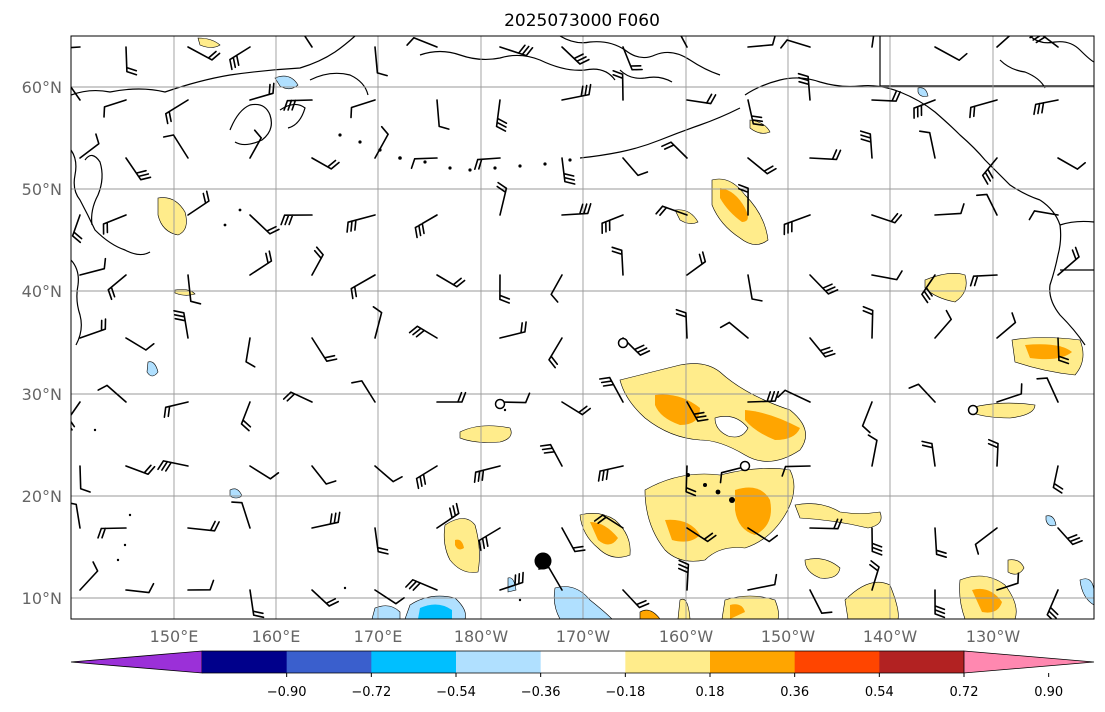 The width and height of the screenshot is (1105, 712). Describe the element at coordinates (879, 692) in the screenshot. I see `colorbar-tick-label: 0.54` at that location.